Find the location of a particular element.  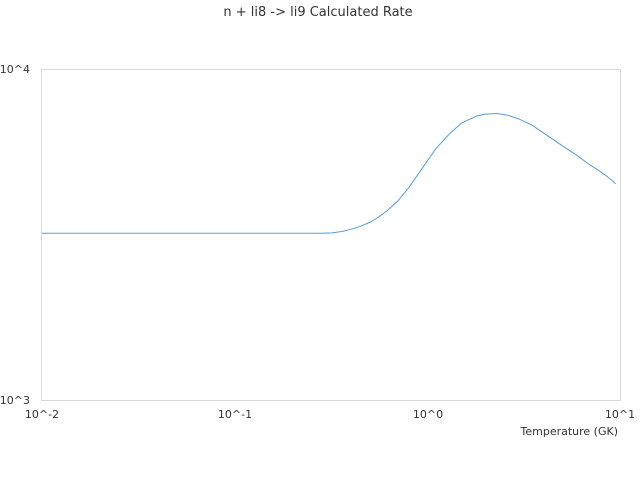

x-tick-label: 10^1 is located at coordinates (620, 414).